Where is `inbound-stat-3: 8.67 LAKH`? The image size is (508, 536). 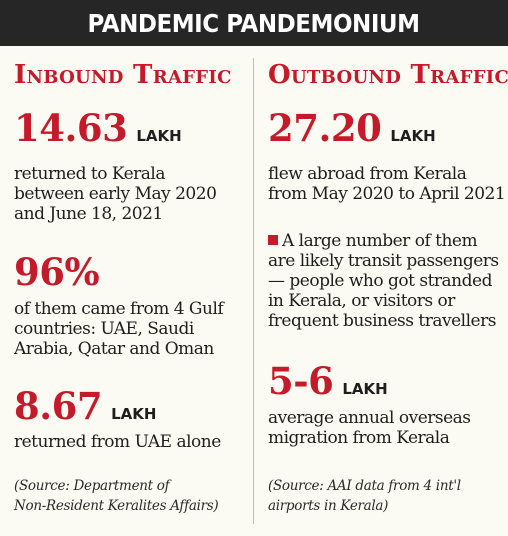
inbound-stat-3: 8.67 LAKH is located at coordinates (85, 406).